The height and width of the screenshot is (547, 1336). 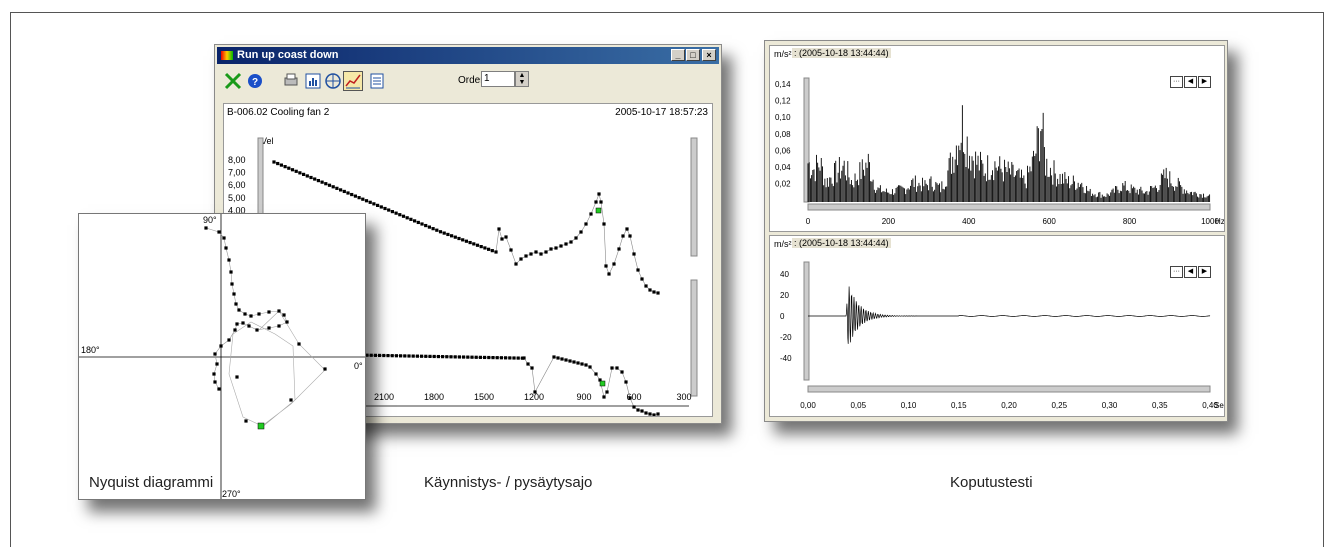 What do you see at coordinates (959, 405) in the screenshot?
I see `x-tick-label: 0,15` at bounding box center [959, 405].